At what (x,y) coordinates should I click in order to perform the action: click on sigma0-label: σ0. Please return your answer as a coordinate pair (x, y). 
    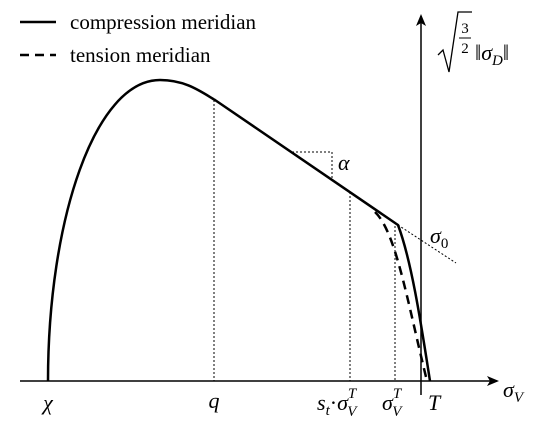
    Looking at the image, I should click on (439, 237).